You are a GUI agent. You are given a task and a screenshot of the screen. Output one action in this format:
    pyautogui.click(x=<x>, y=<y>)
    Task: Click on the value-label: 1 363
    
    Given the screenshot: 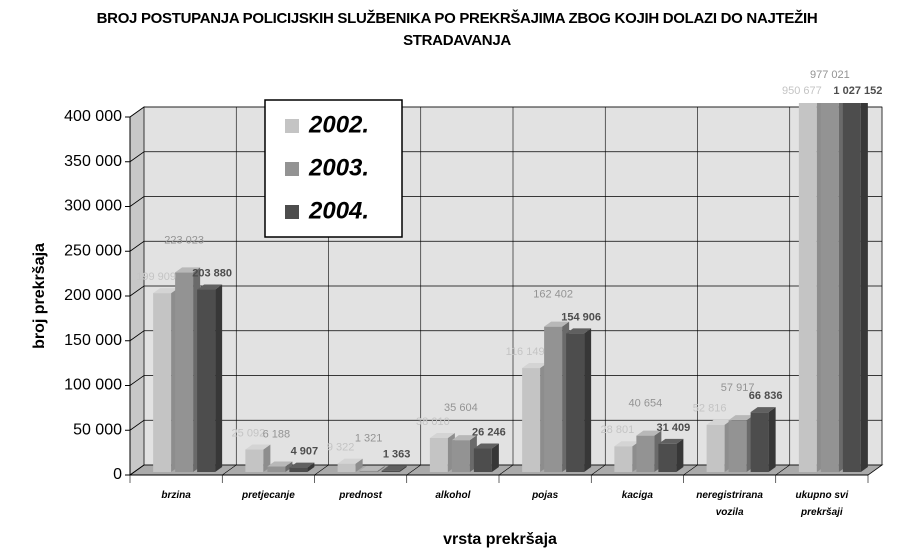 What is the action you would take?
    pyautogui.click(x=397, y=455)
    